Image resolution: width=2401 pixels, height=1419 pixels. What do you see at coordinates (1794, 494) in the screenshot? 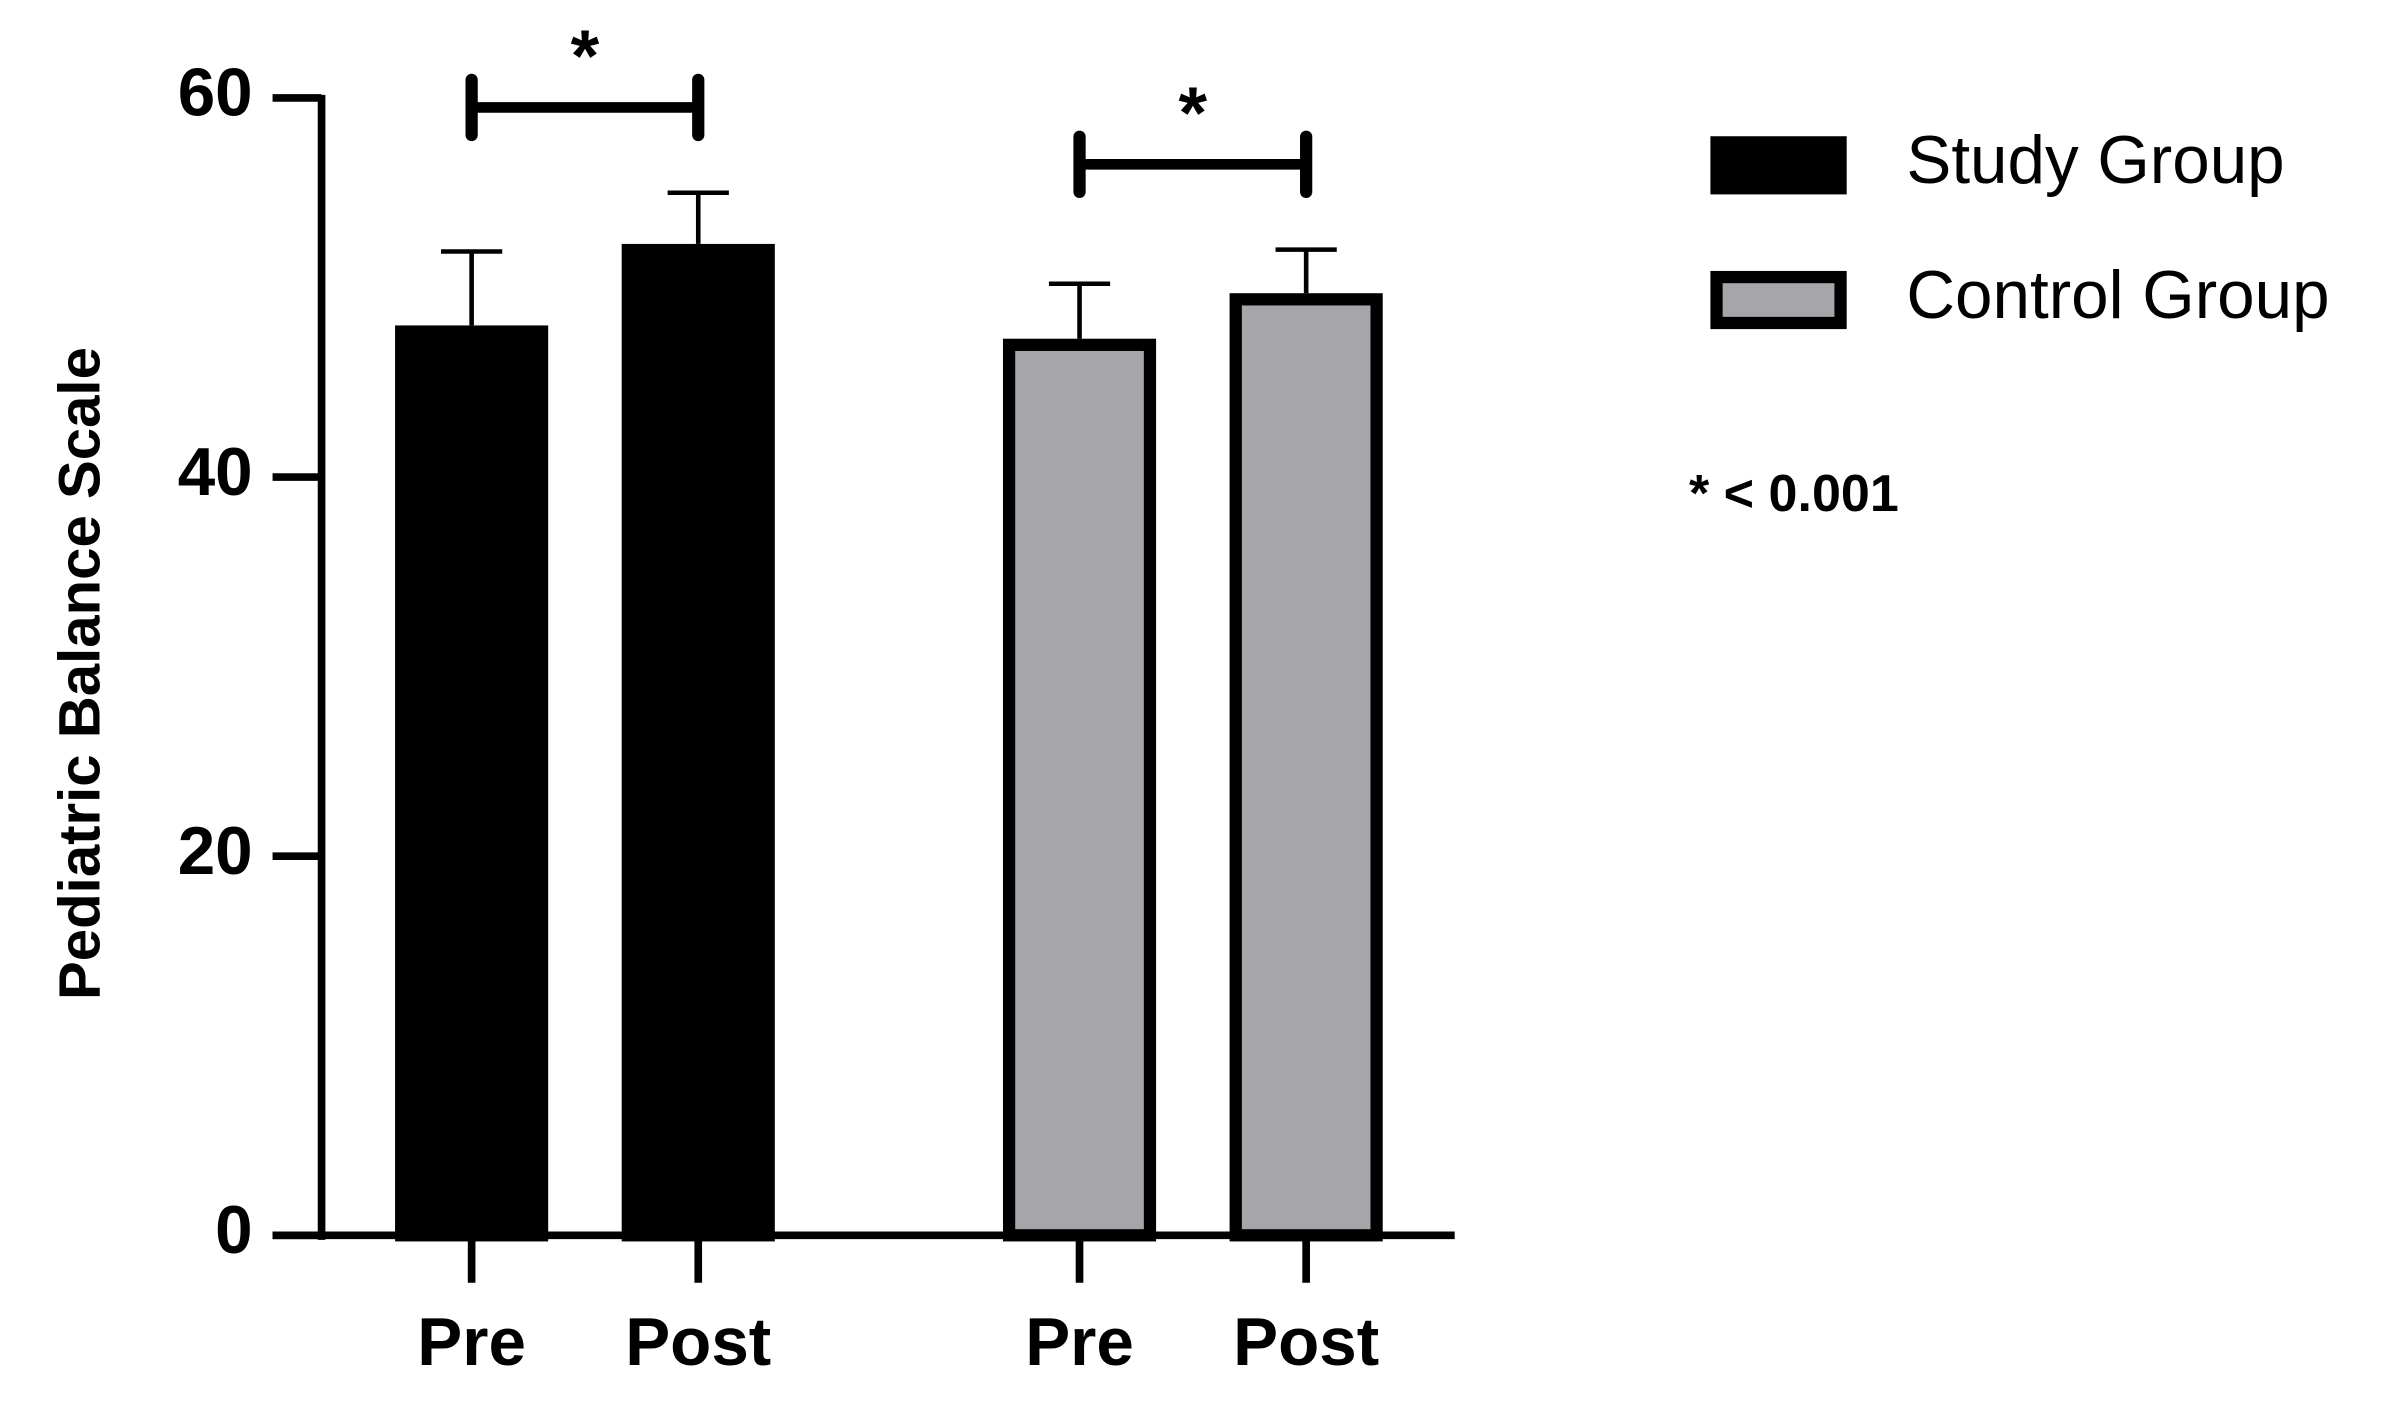
I see `note: * < 0.001` at bounding box center [1794, 494].